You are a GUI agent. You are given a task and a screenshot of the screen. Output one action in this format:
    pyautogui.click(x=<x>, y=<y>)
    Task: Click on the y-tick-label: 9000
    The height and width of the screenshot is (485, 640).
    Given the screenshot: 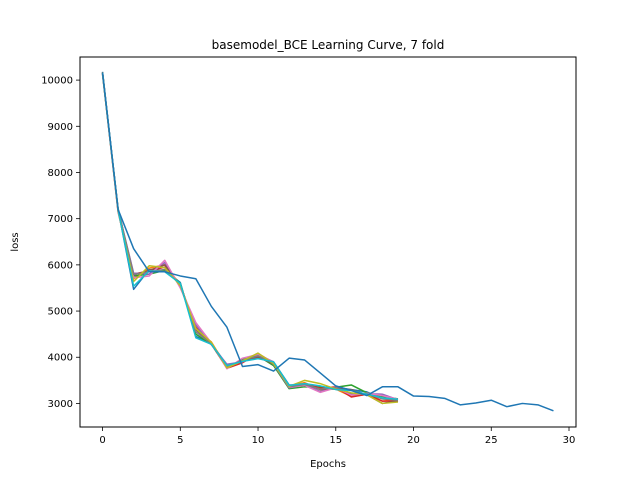 What is the action you would take?
    pyautogui.click(x=60, y=127)
    